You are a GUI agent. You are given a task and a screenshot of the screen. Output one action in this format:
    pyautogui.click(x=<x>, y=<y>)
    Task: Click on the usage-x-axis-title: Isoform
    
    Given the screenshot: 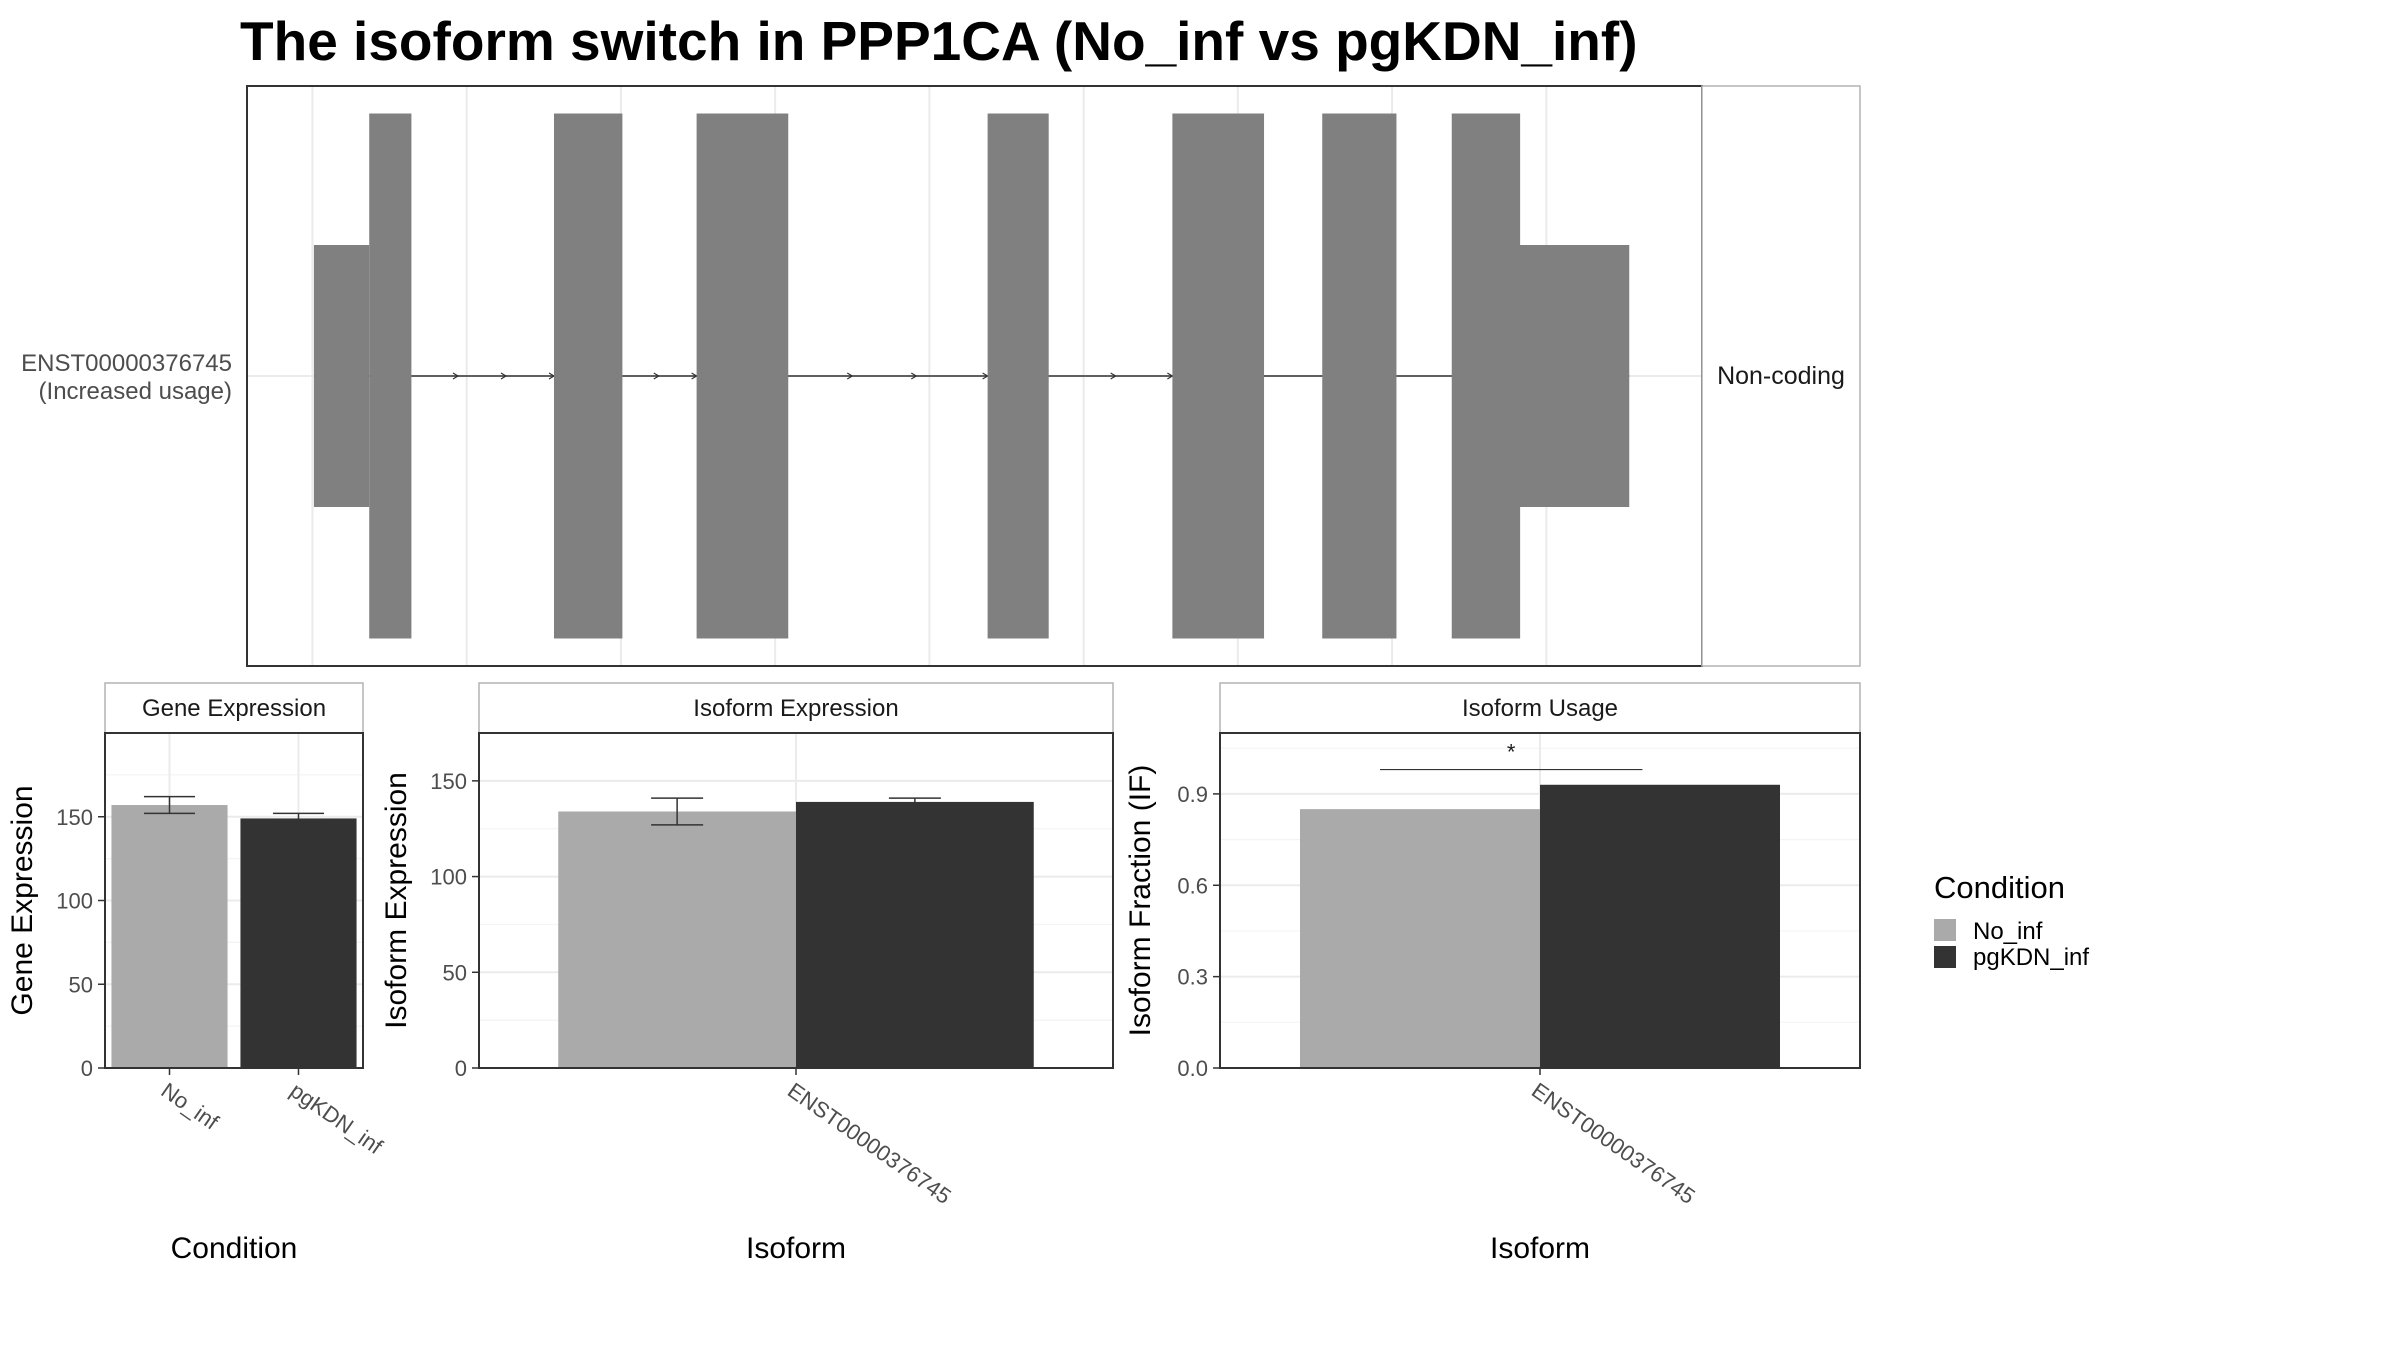 What is the action you would take?
    pyautogui.click(x=1540, y=1248)
    